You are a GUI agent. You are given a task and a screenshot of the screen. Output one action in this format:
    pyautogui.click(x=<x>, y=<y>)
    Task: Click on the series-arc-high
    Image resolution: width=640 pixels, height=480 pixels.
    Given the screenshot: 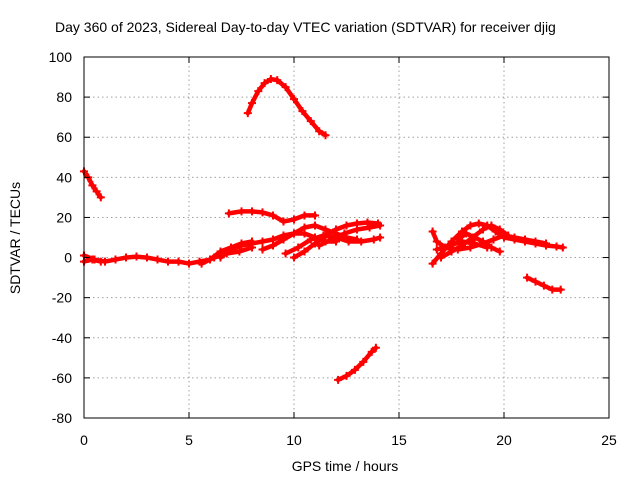 What is the action you would take?
    pyautogui.click(x=286, y=107)
    